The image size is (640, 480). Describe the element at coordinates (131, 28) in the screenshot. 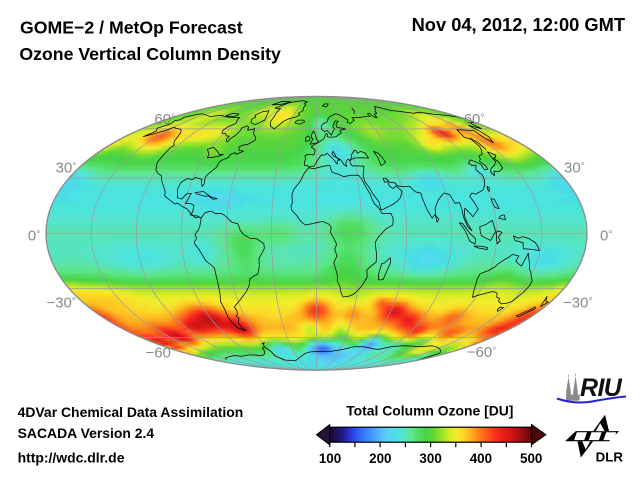

I see `svg-text: GOME−2 / MetOp Forecast` at that location.